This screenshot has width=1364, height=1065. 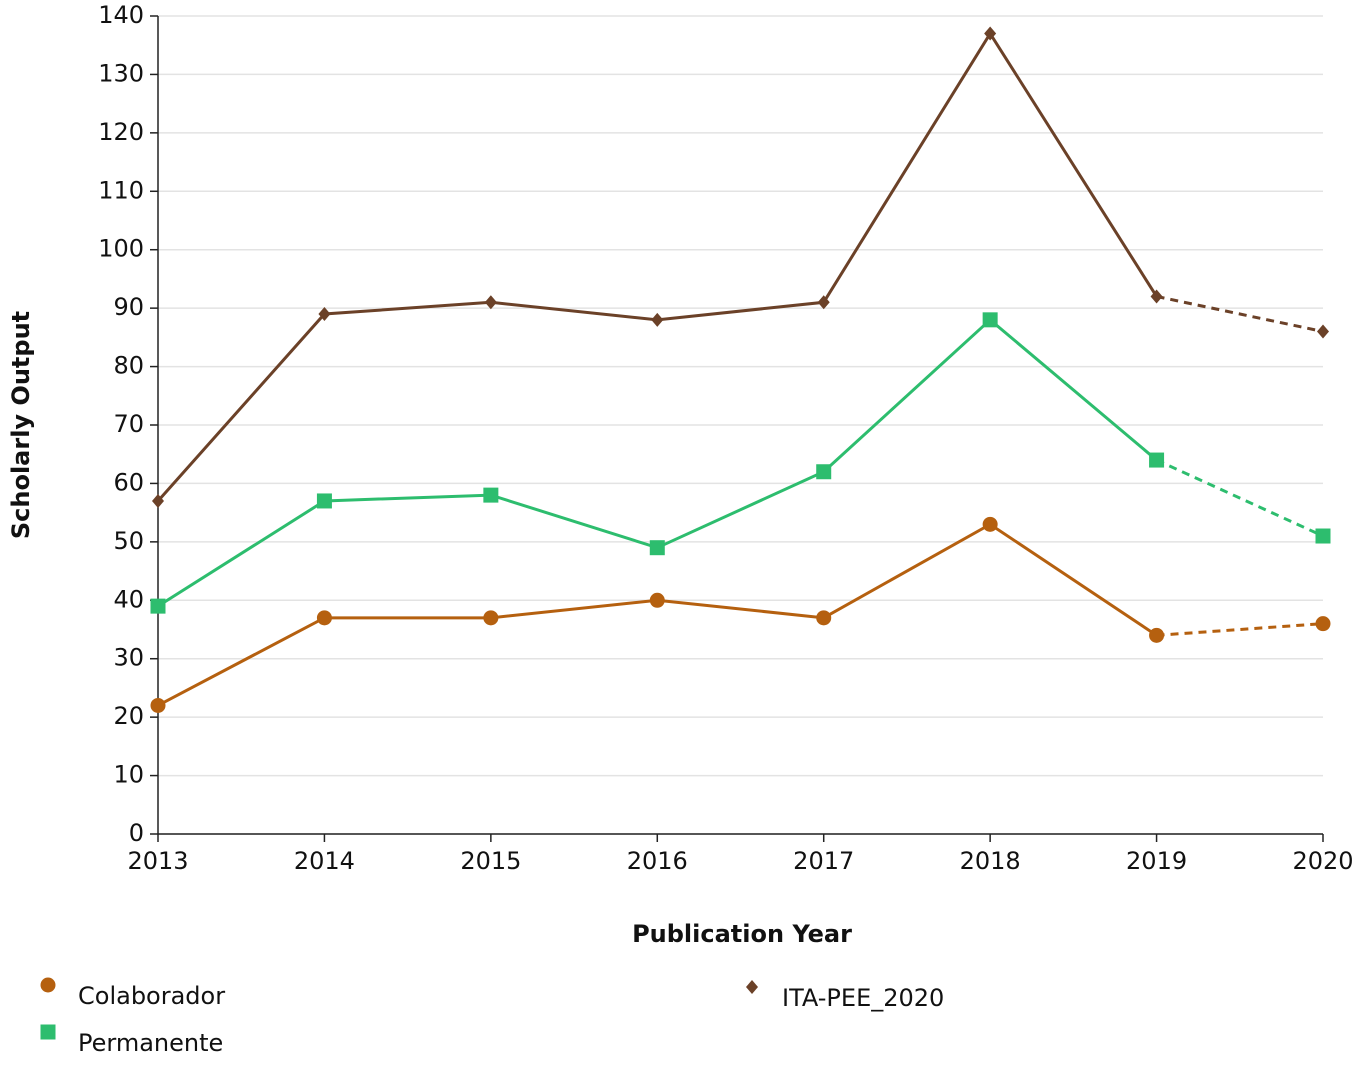 I want to click on x-tick-label: 2020, so click(x=1322, y=861).